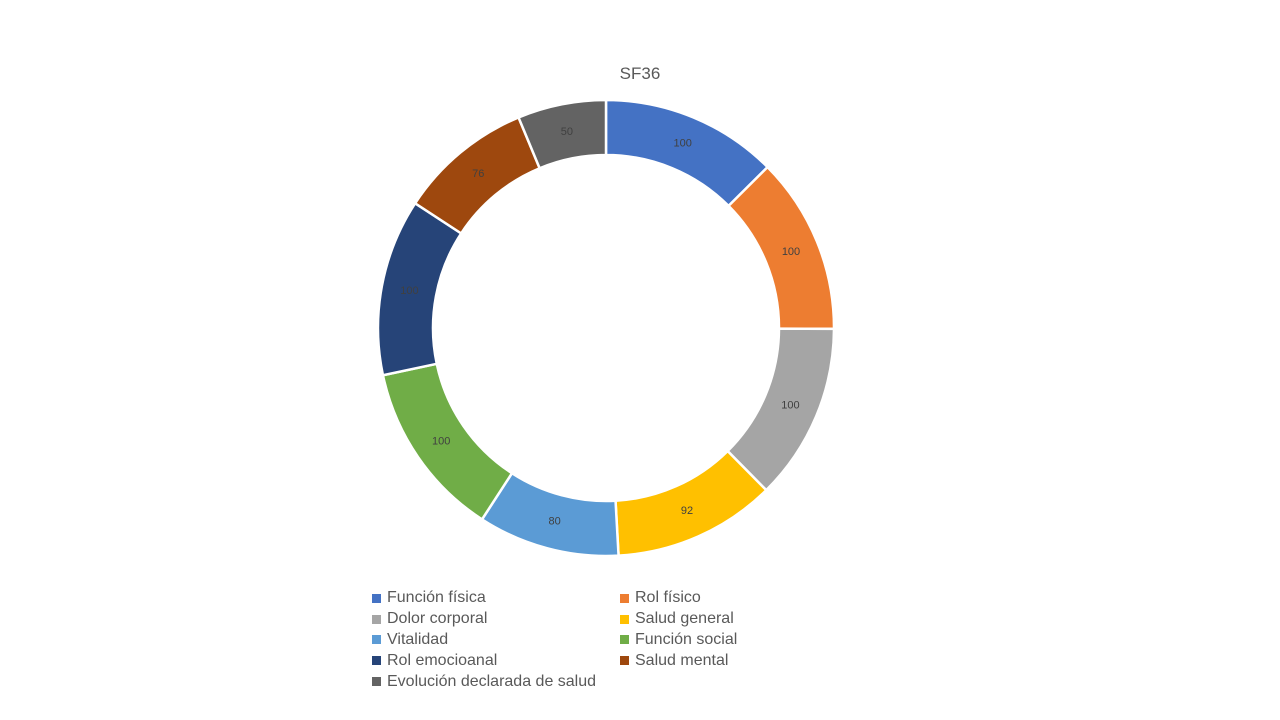 The height and width of the screenshot is (720, 1280). I want to click on data-label-4: 92, so click(687, 511).